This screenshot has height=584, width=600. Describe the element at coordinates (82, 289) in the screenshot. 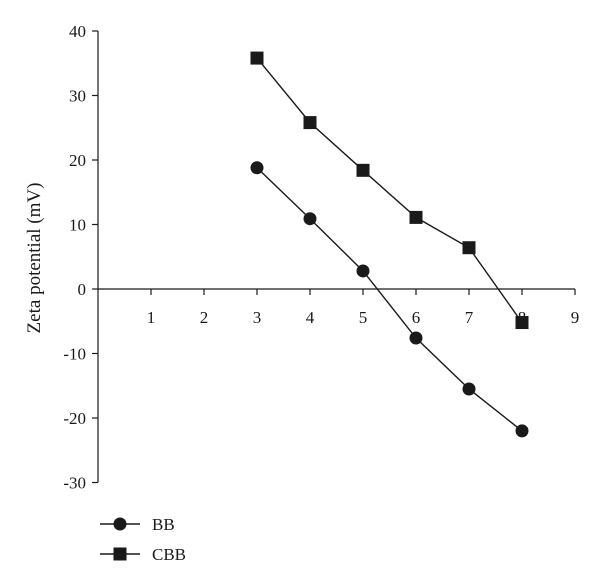

I see `y-tick-label: 0` at that location.